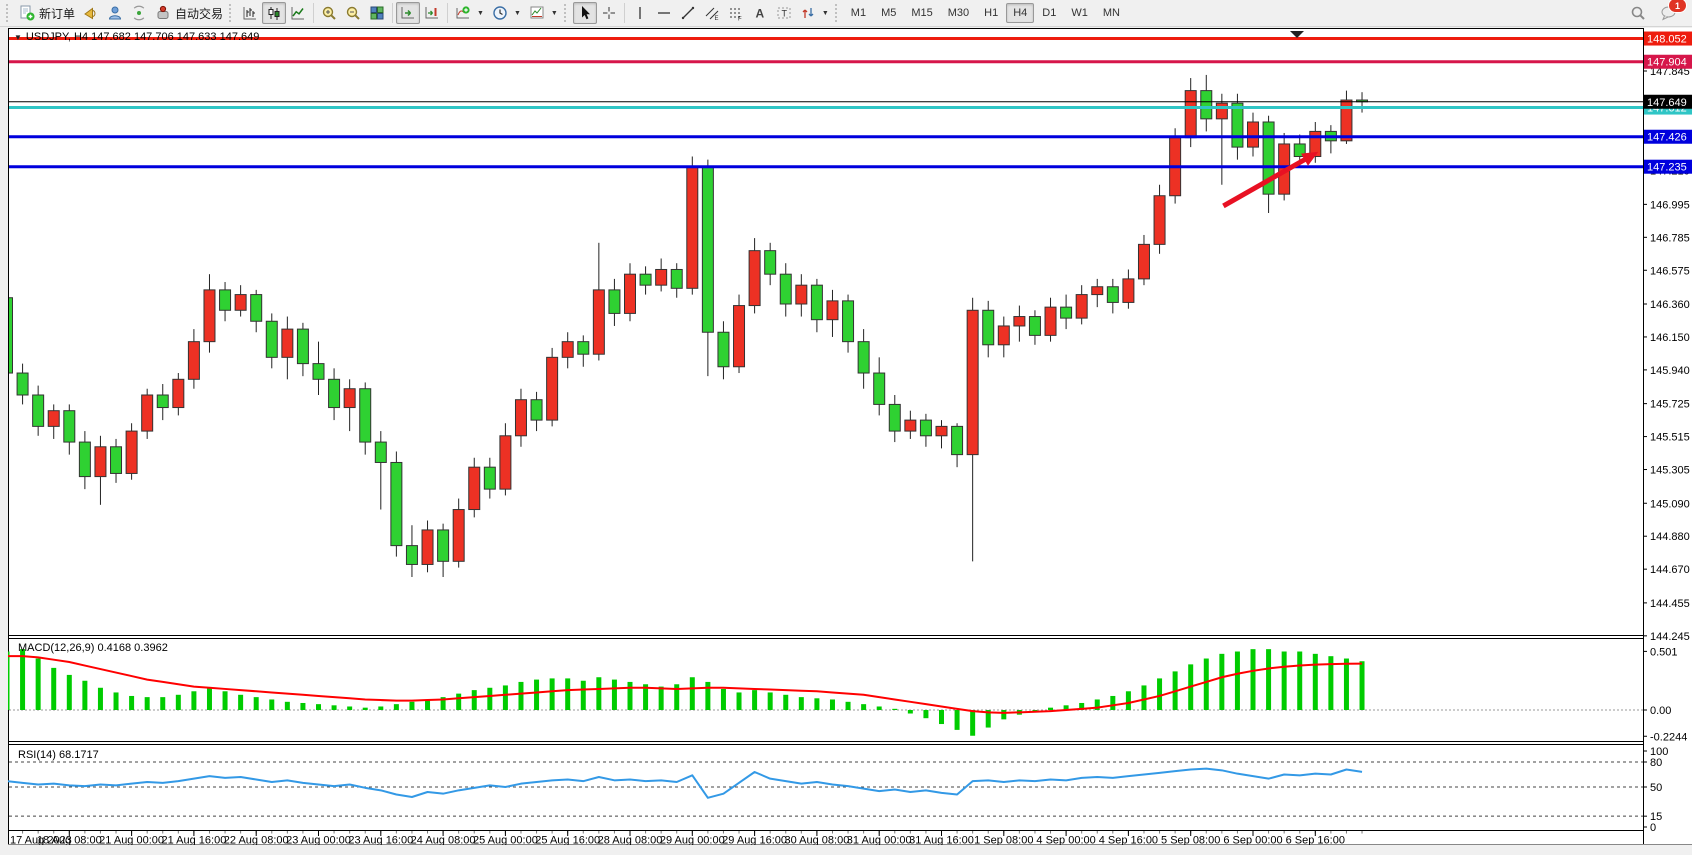 Image resolution: width=1692 pixels, height=855 pixels. I want to click on price-tick-label: 146.785, so click(1670, 238).